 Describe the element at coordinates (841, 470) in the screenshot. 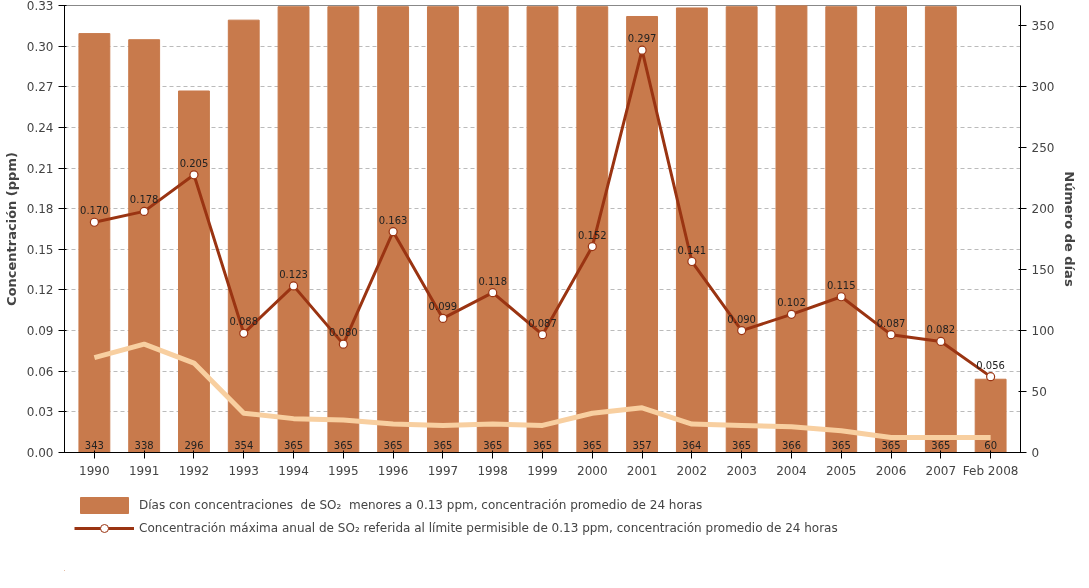

I see `x-tick-label: 2005` at that location.